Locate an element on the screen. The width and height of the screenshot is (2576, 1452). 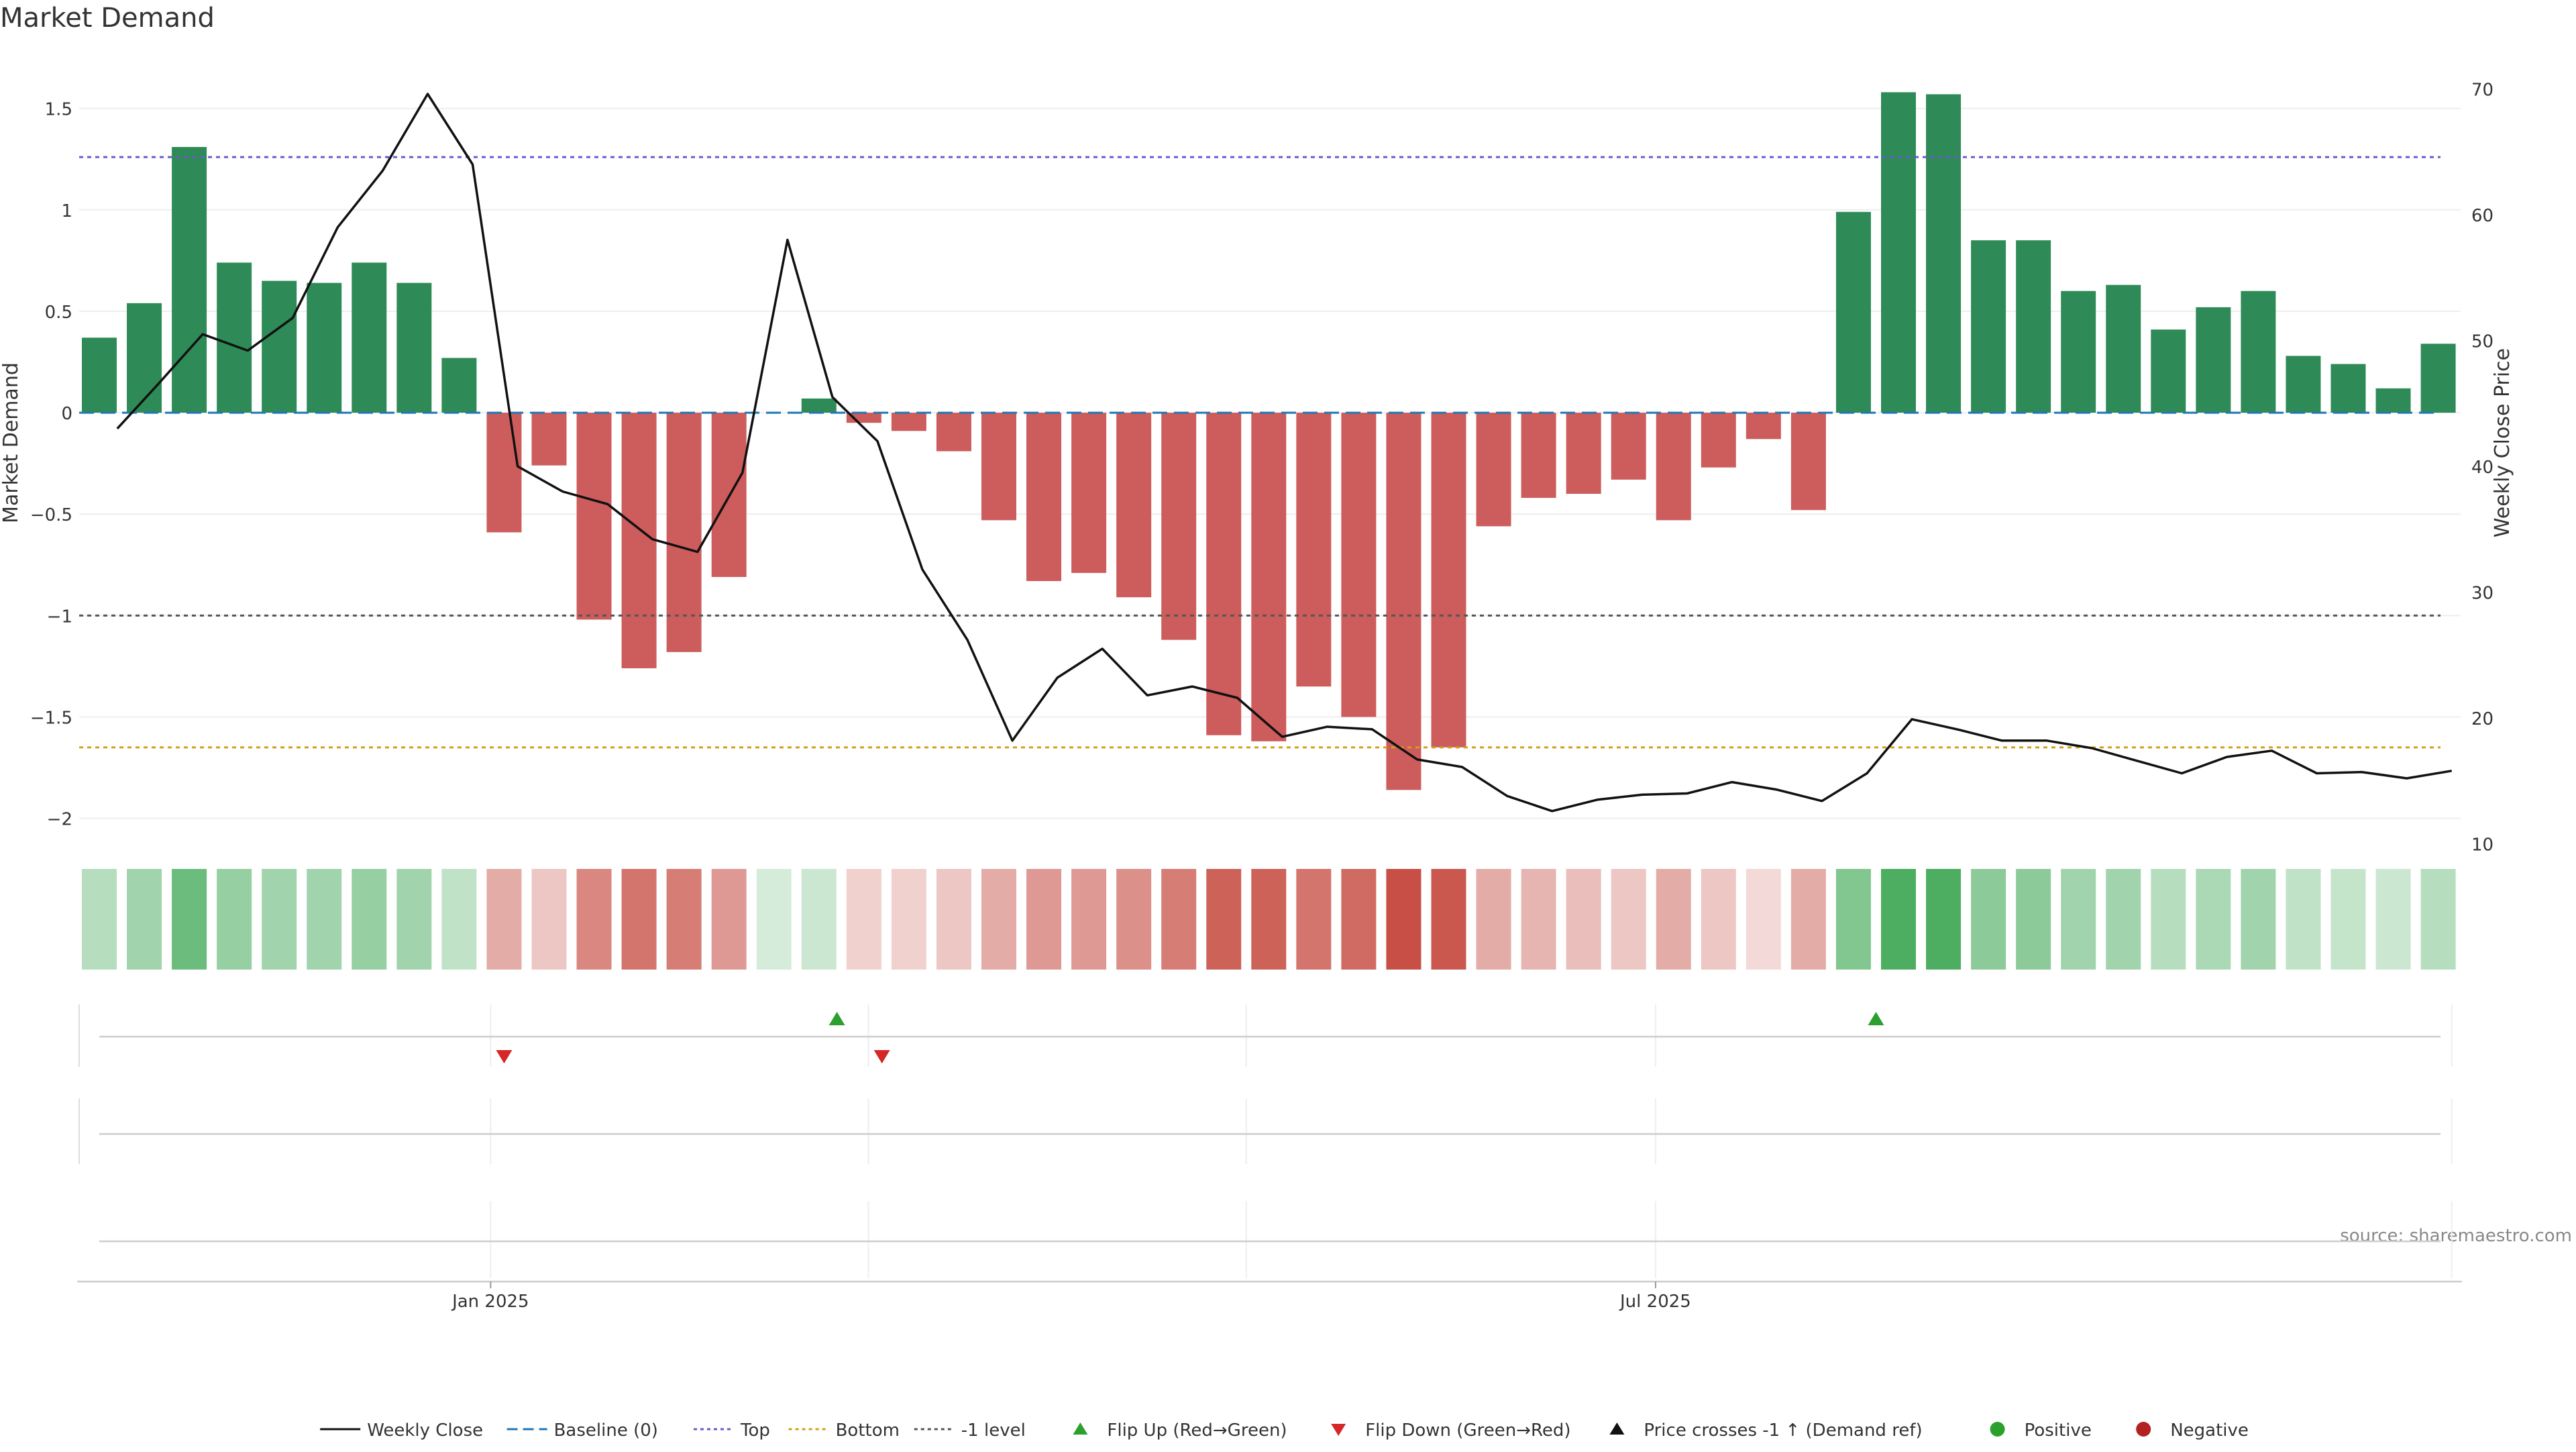
x-tick-label: Jan 2025 is located at coordinates (490, 1302).